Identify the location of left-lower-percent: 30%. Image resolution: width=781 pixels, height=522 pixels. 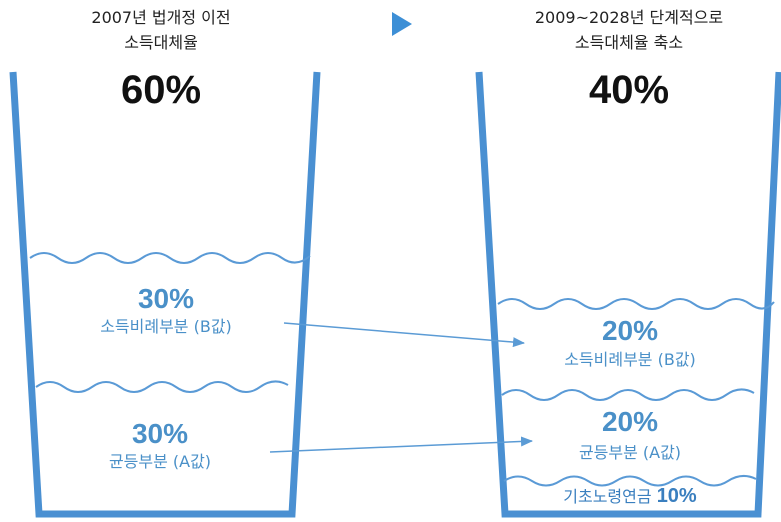
(160, 433).